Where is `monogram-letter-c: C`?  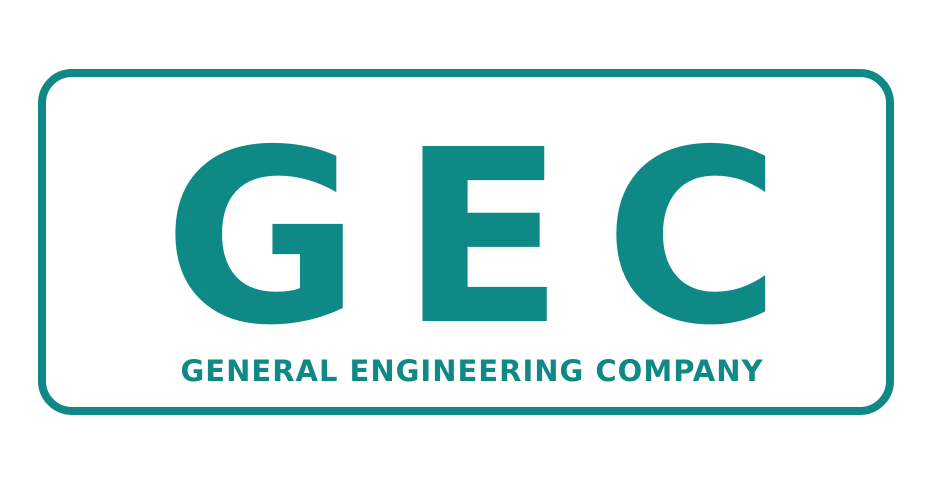
monogram-letter-c: C is located at coordinates (692, 238).